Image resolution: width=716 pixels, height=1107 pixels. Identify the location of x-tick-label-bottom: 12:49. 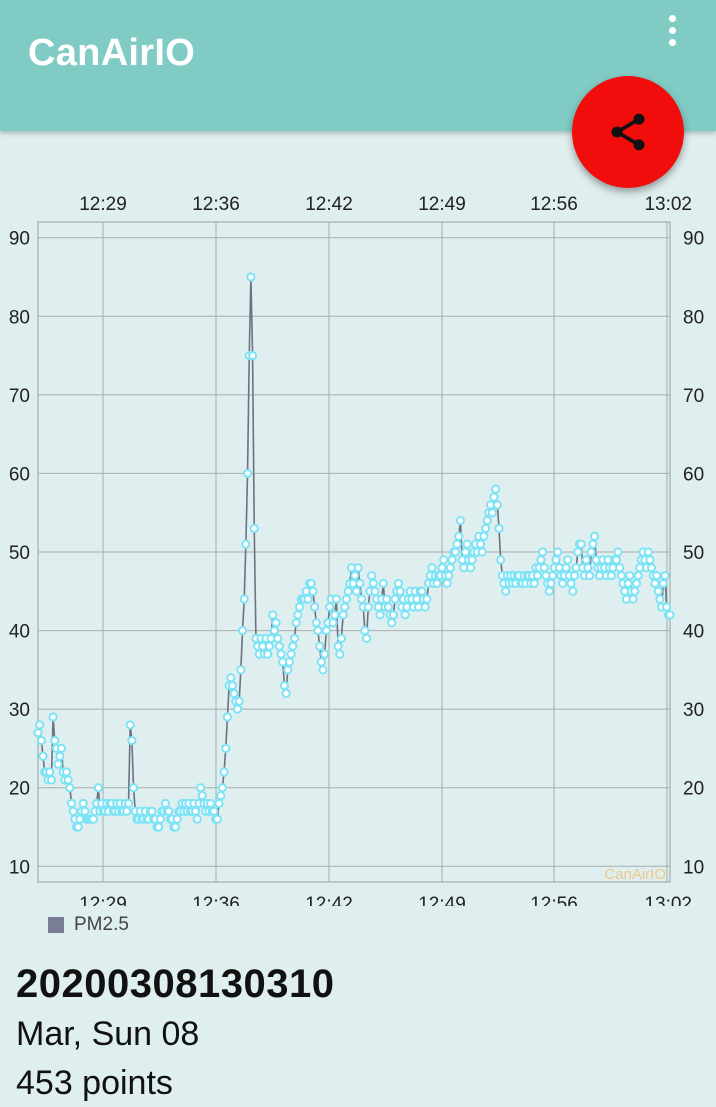
(442, 900).